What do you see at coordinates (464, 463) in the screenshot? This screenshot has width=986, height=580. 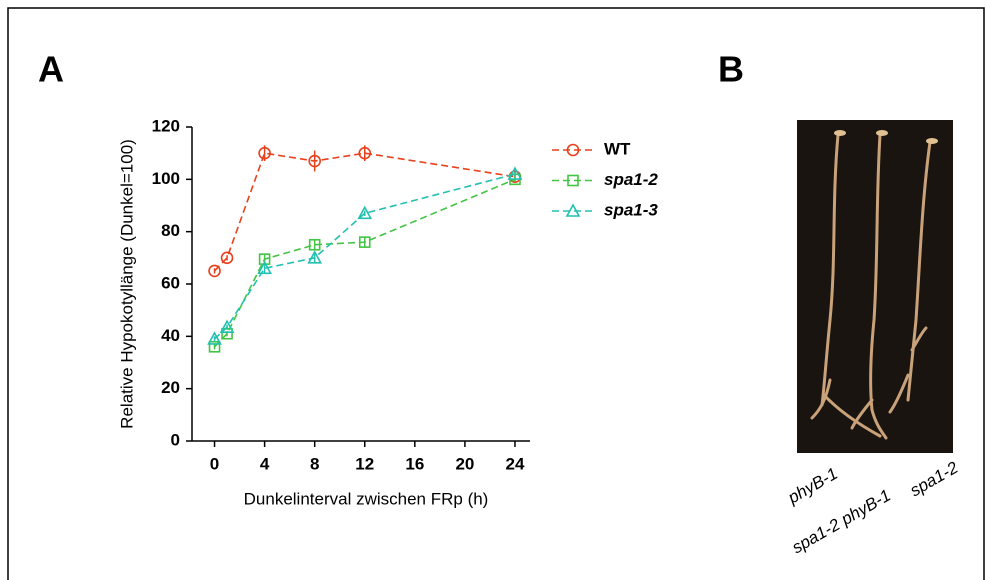 I see `x-tick-label: 20` at bounding box center [464, 463].